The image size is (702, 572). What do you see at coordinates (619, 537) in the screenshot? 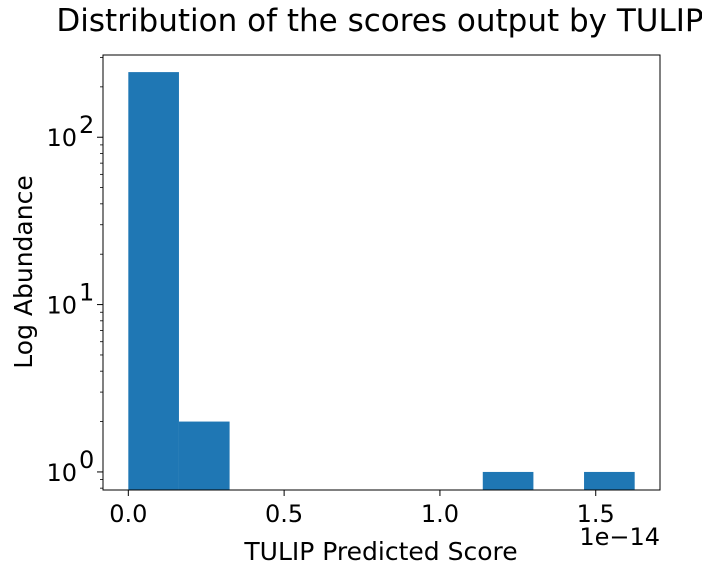
I see `x-offset-label: 1e−14` at bounding box center [619, 537].